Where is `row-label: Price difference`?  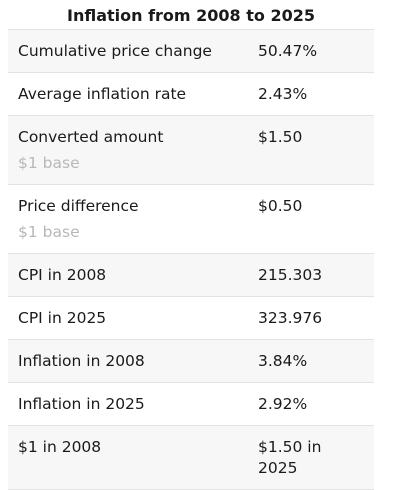 row-label: Price difference is located at coordinates (78, 206).